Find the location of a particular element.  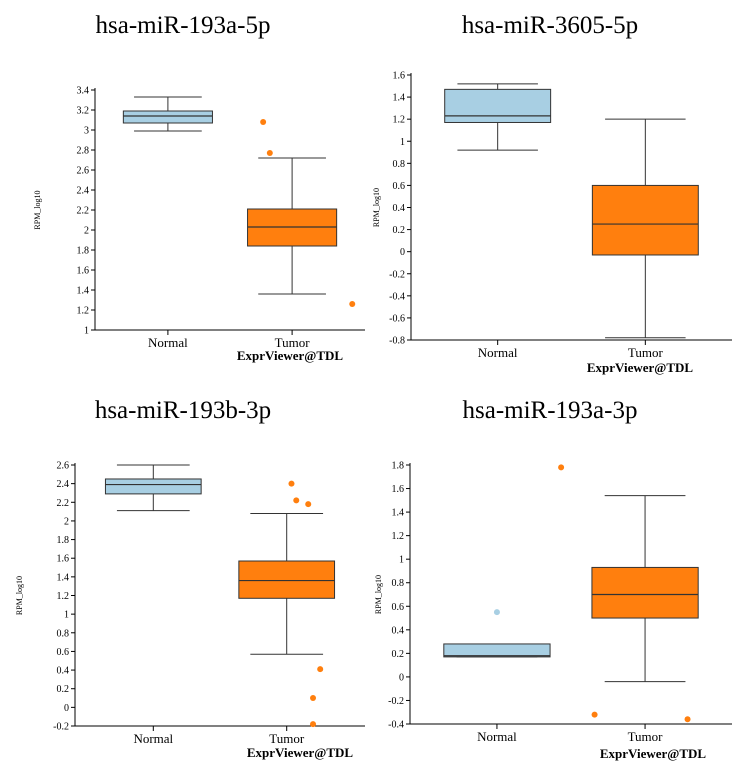

y-tick-label: 2.8 is located at coordinates (83, 151).